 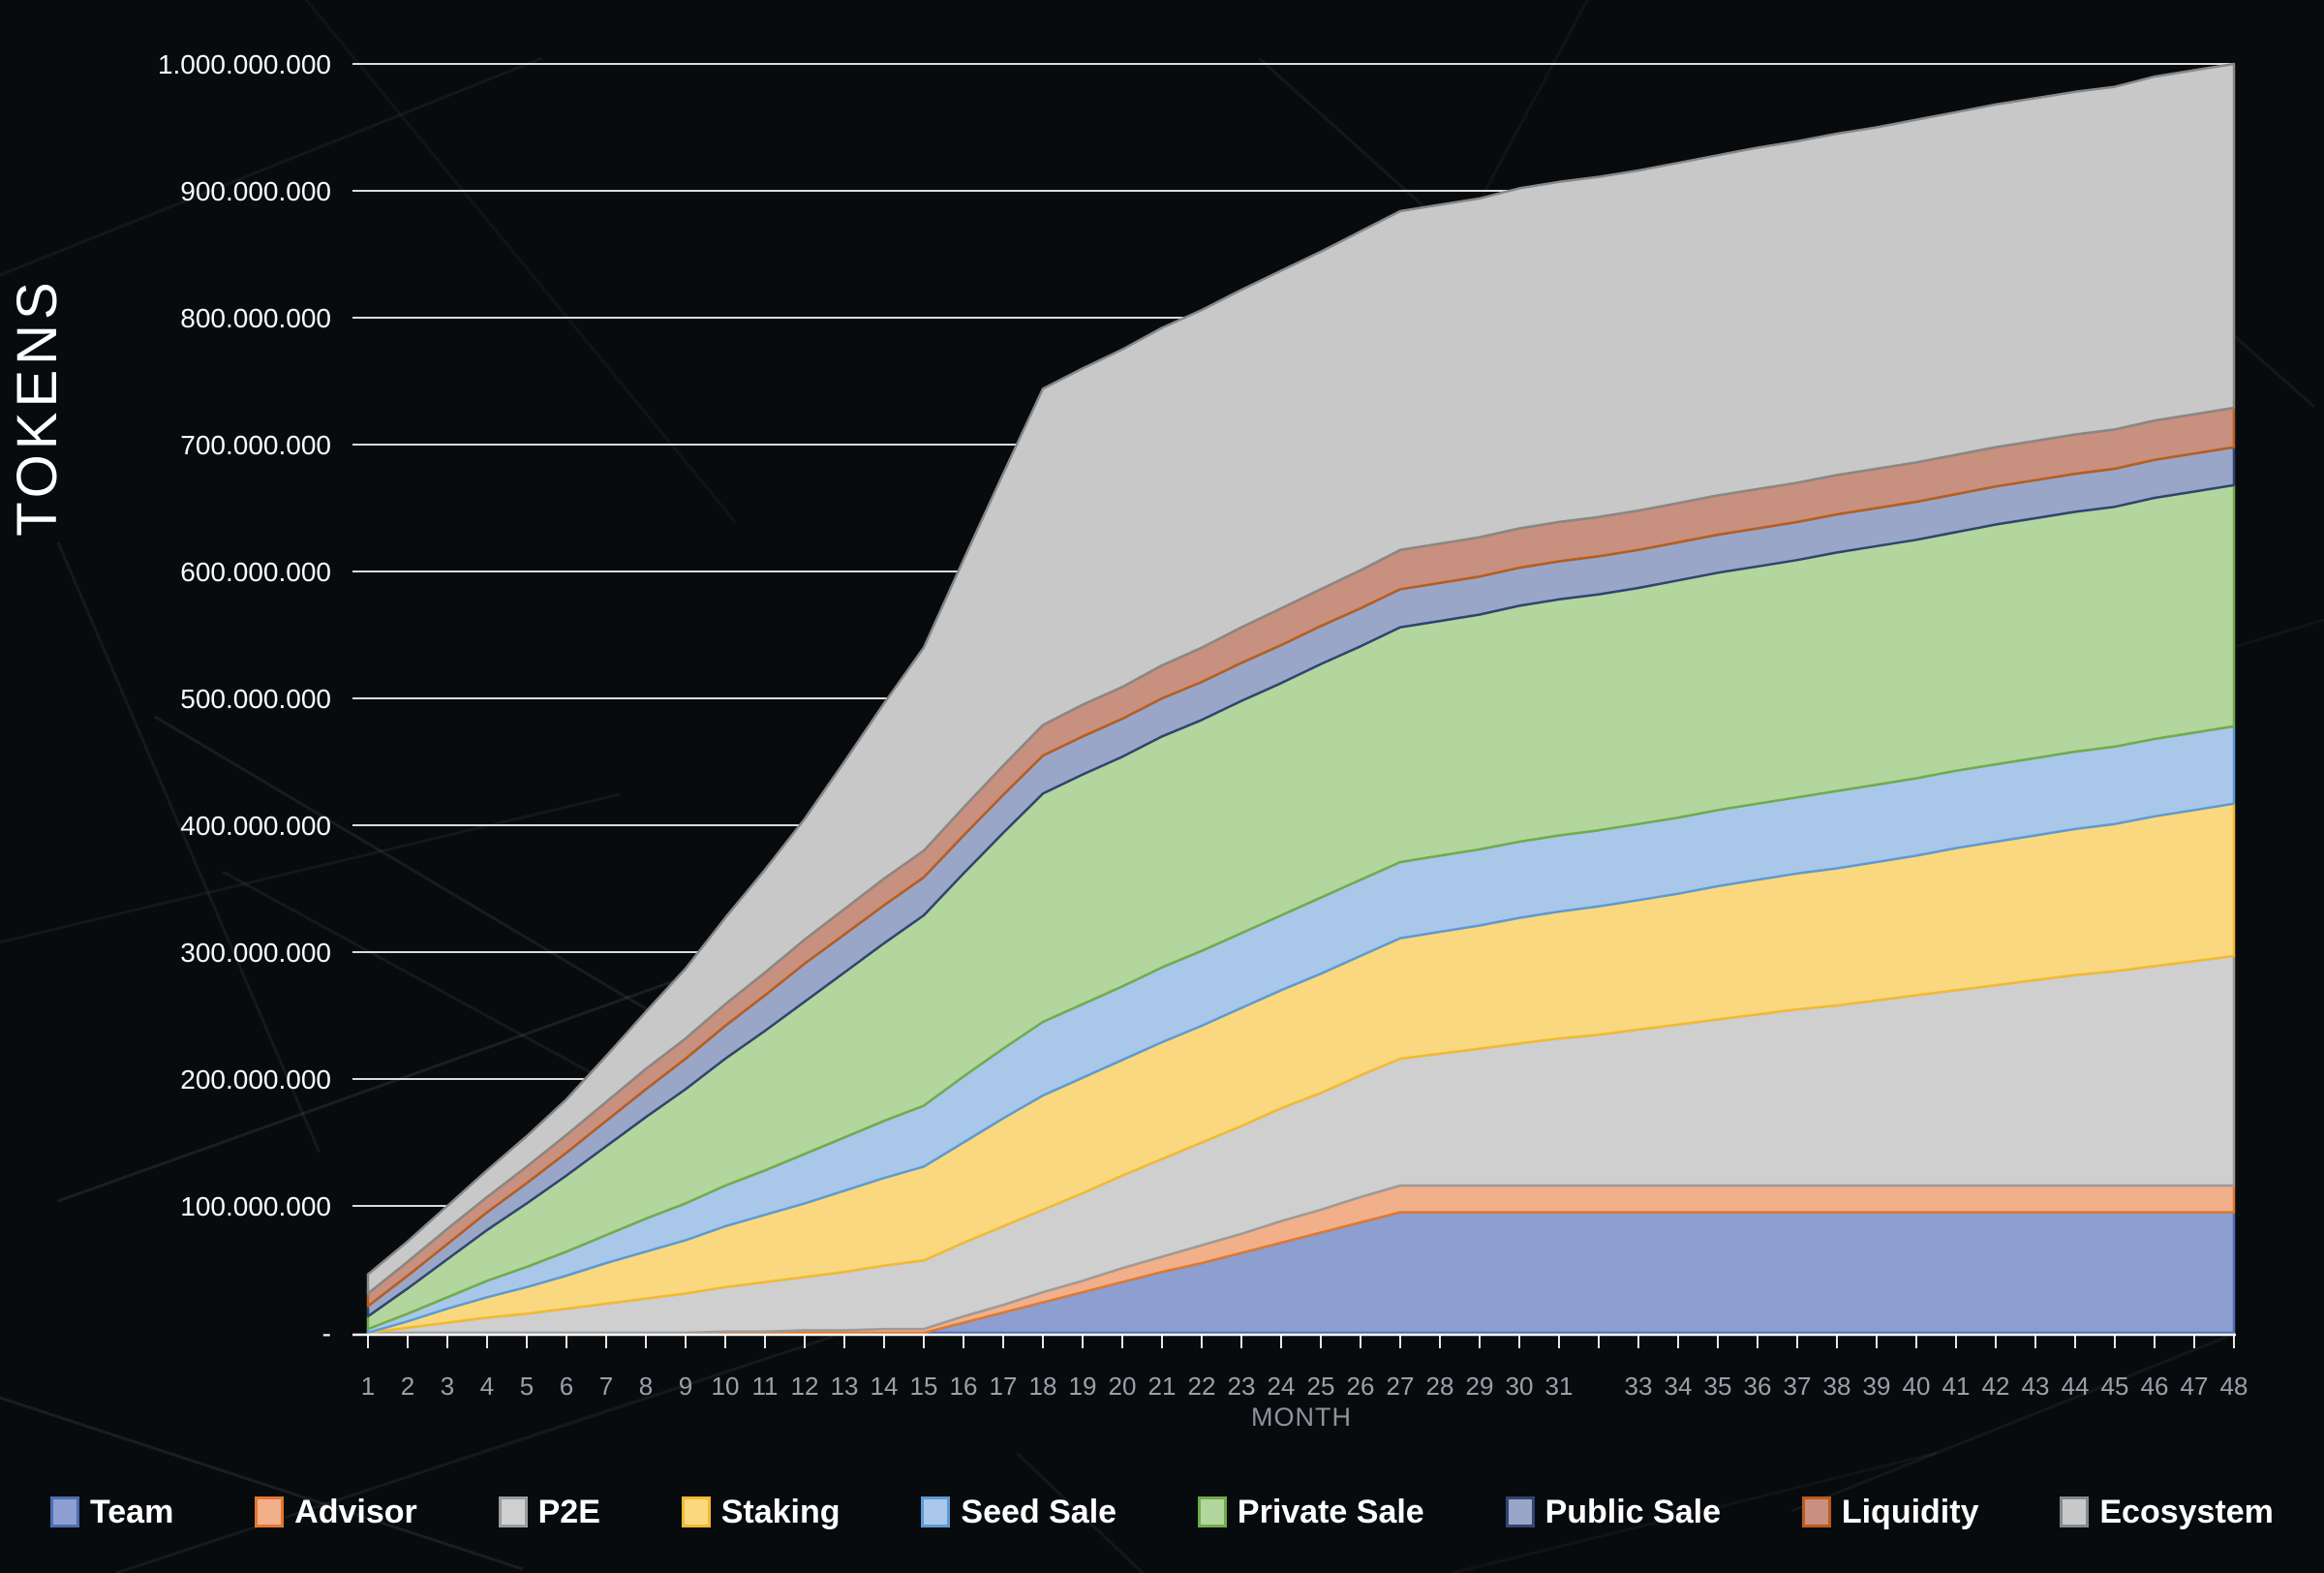 I want to click on x-tick-label-42: 42, so click(x=1996, y=1387).